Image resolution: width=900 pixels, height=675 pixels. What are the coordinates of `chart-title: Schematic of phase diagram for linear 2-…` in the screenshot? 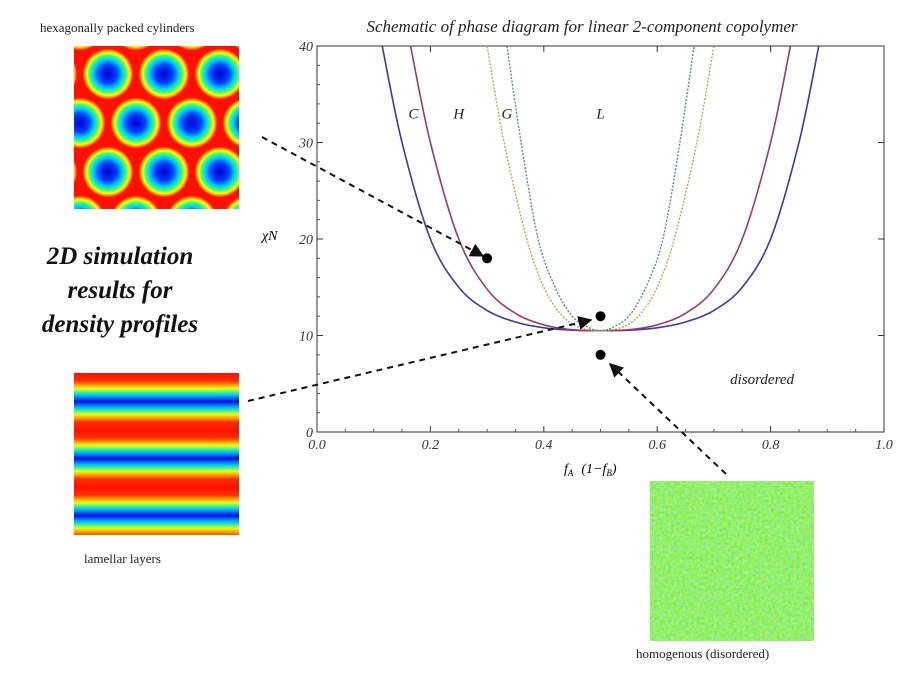 It's located at (581, 26).